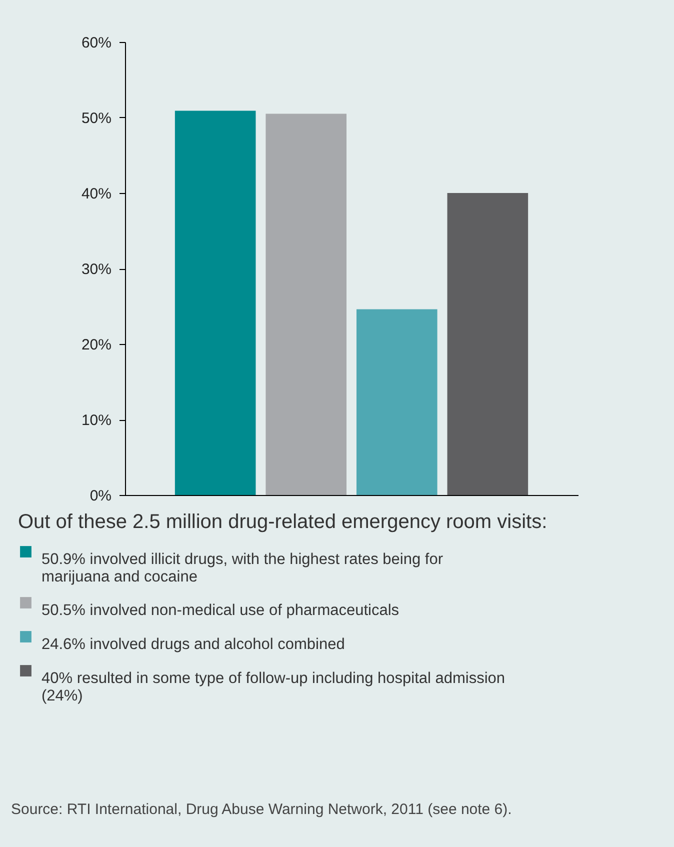 The width and height of the screenshot is (674, 847). I want to click on y-tick-label: 60%, so click(96, 43).